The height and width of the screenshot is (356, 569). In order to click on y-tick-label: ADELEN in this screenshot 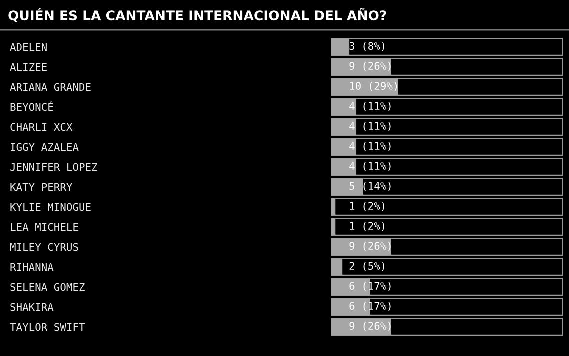, I will do `click(28, 47)`.